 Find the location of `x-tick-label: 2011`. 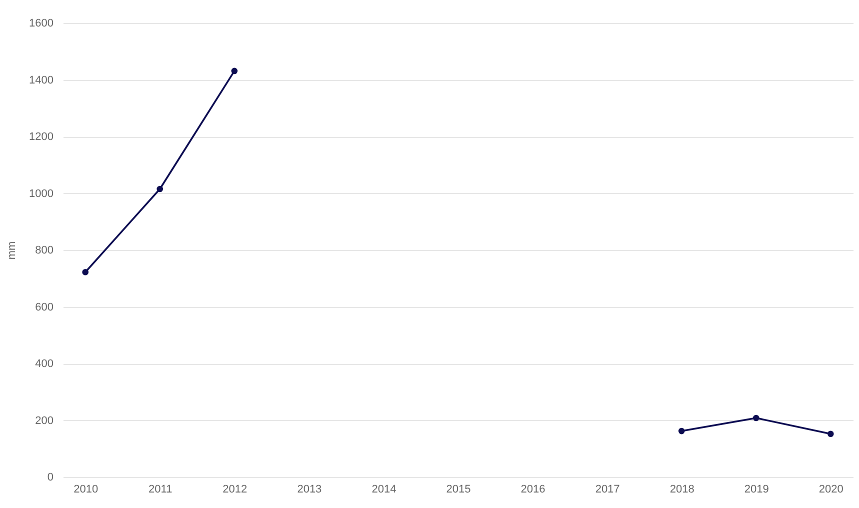

x-tick-label: 2011 is located at coordinates (160, 490).